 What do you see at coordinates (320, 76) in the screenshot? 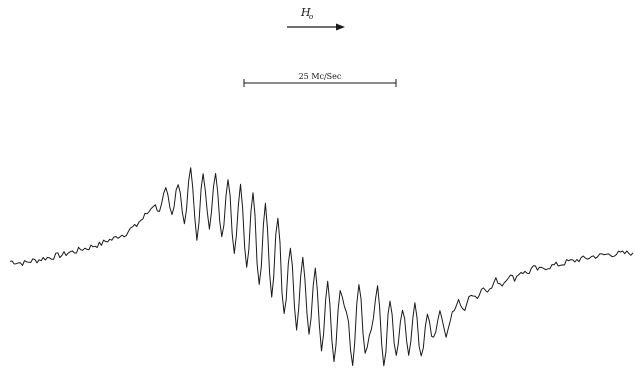
I see `scale-bar-label: 25 Mc/Sec` at bounding box center [320, 76].